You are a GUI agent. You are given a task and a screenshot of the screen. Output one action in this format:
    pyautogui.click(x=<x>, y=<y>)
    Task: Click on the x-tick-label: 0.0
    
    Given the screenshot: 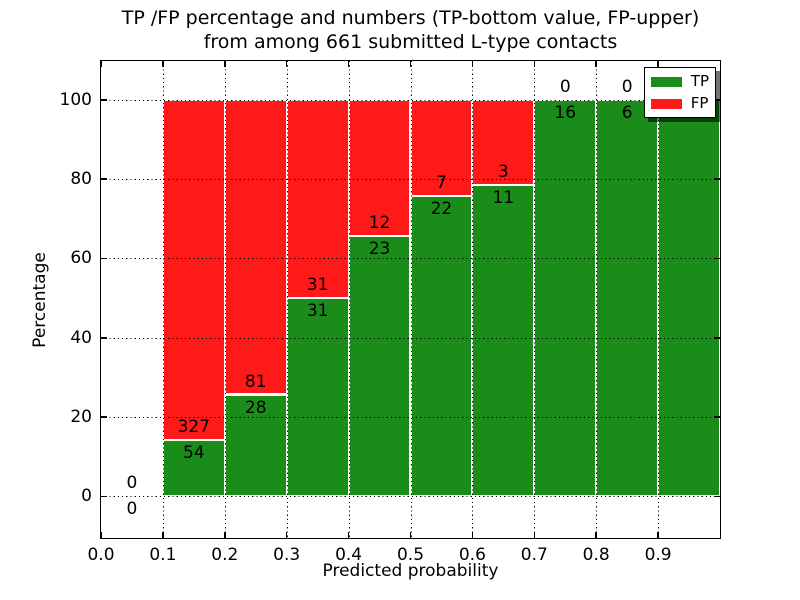 What is the action you would take?
    pyautogui.click(x=101, y=555)
    